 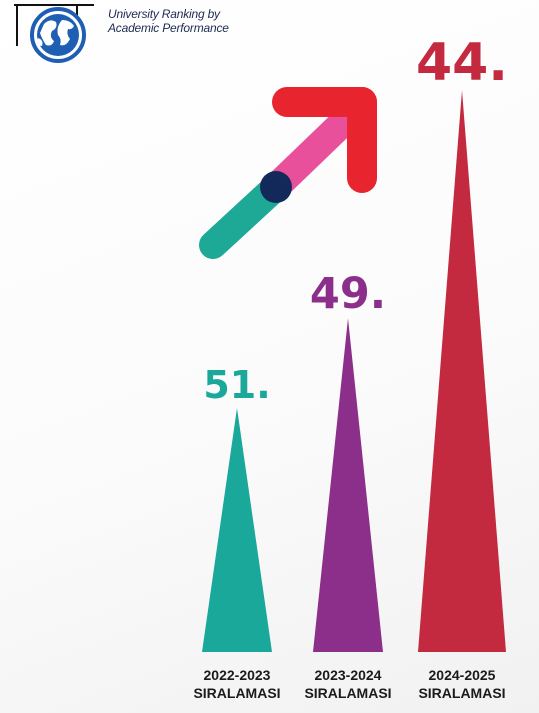 I want to click on logo-line-1: University Ranking by, so click(x=164, y=14).